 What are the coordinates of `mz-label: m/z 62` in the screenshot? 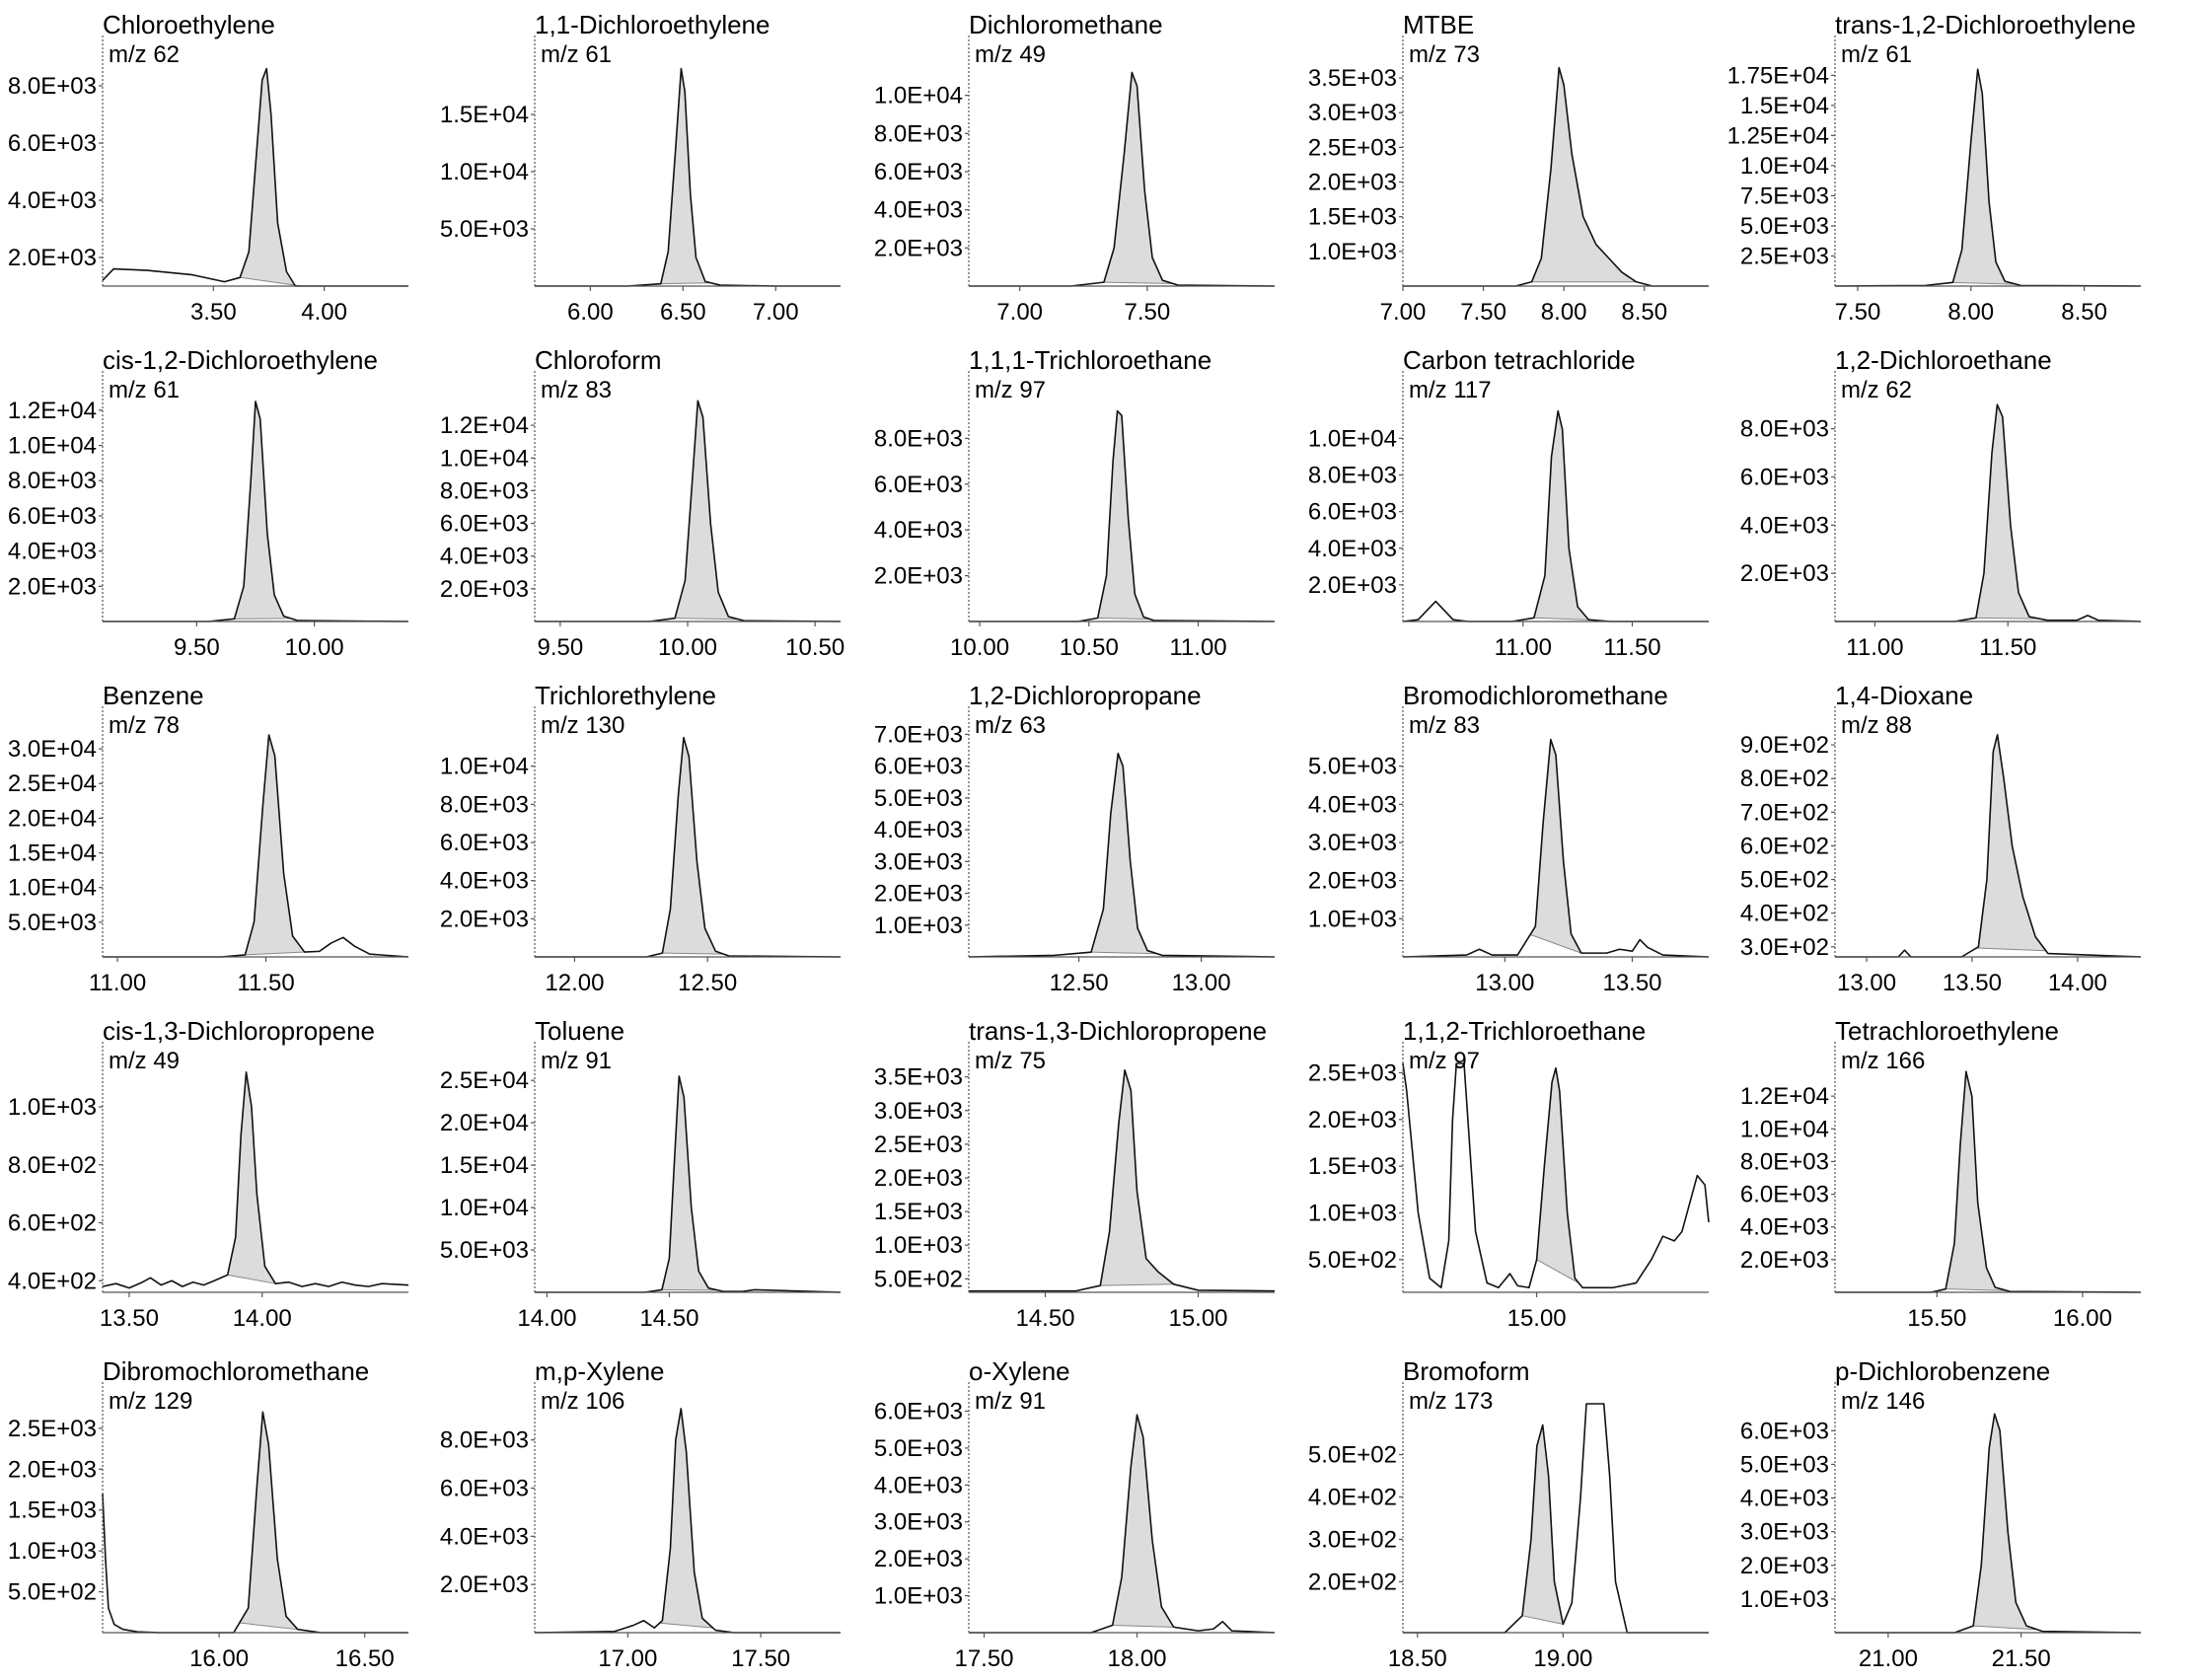 It's located at (145, 55).